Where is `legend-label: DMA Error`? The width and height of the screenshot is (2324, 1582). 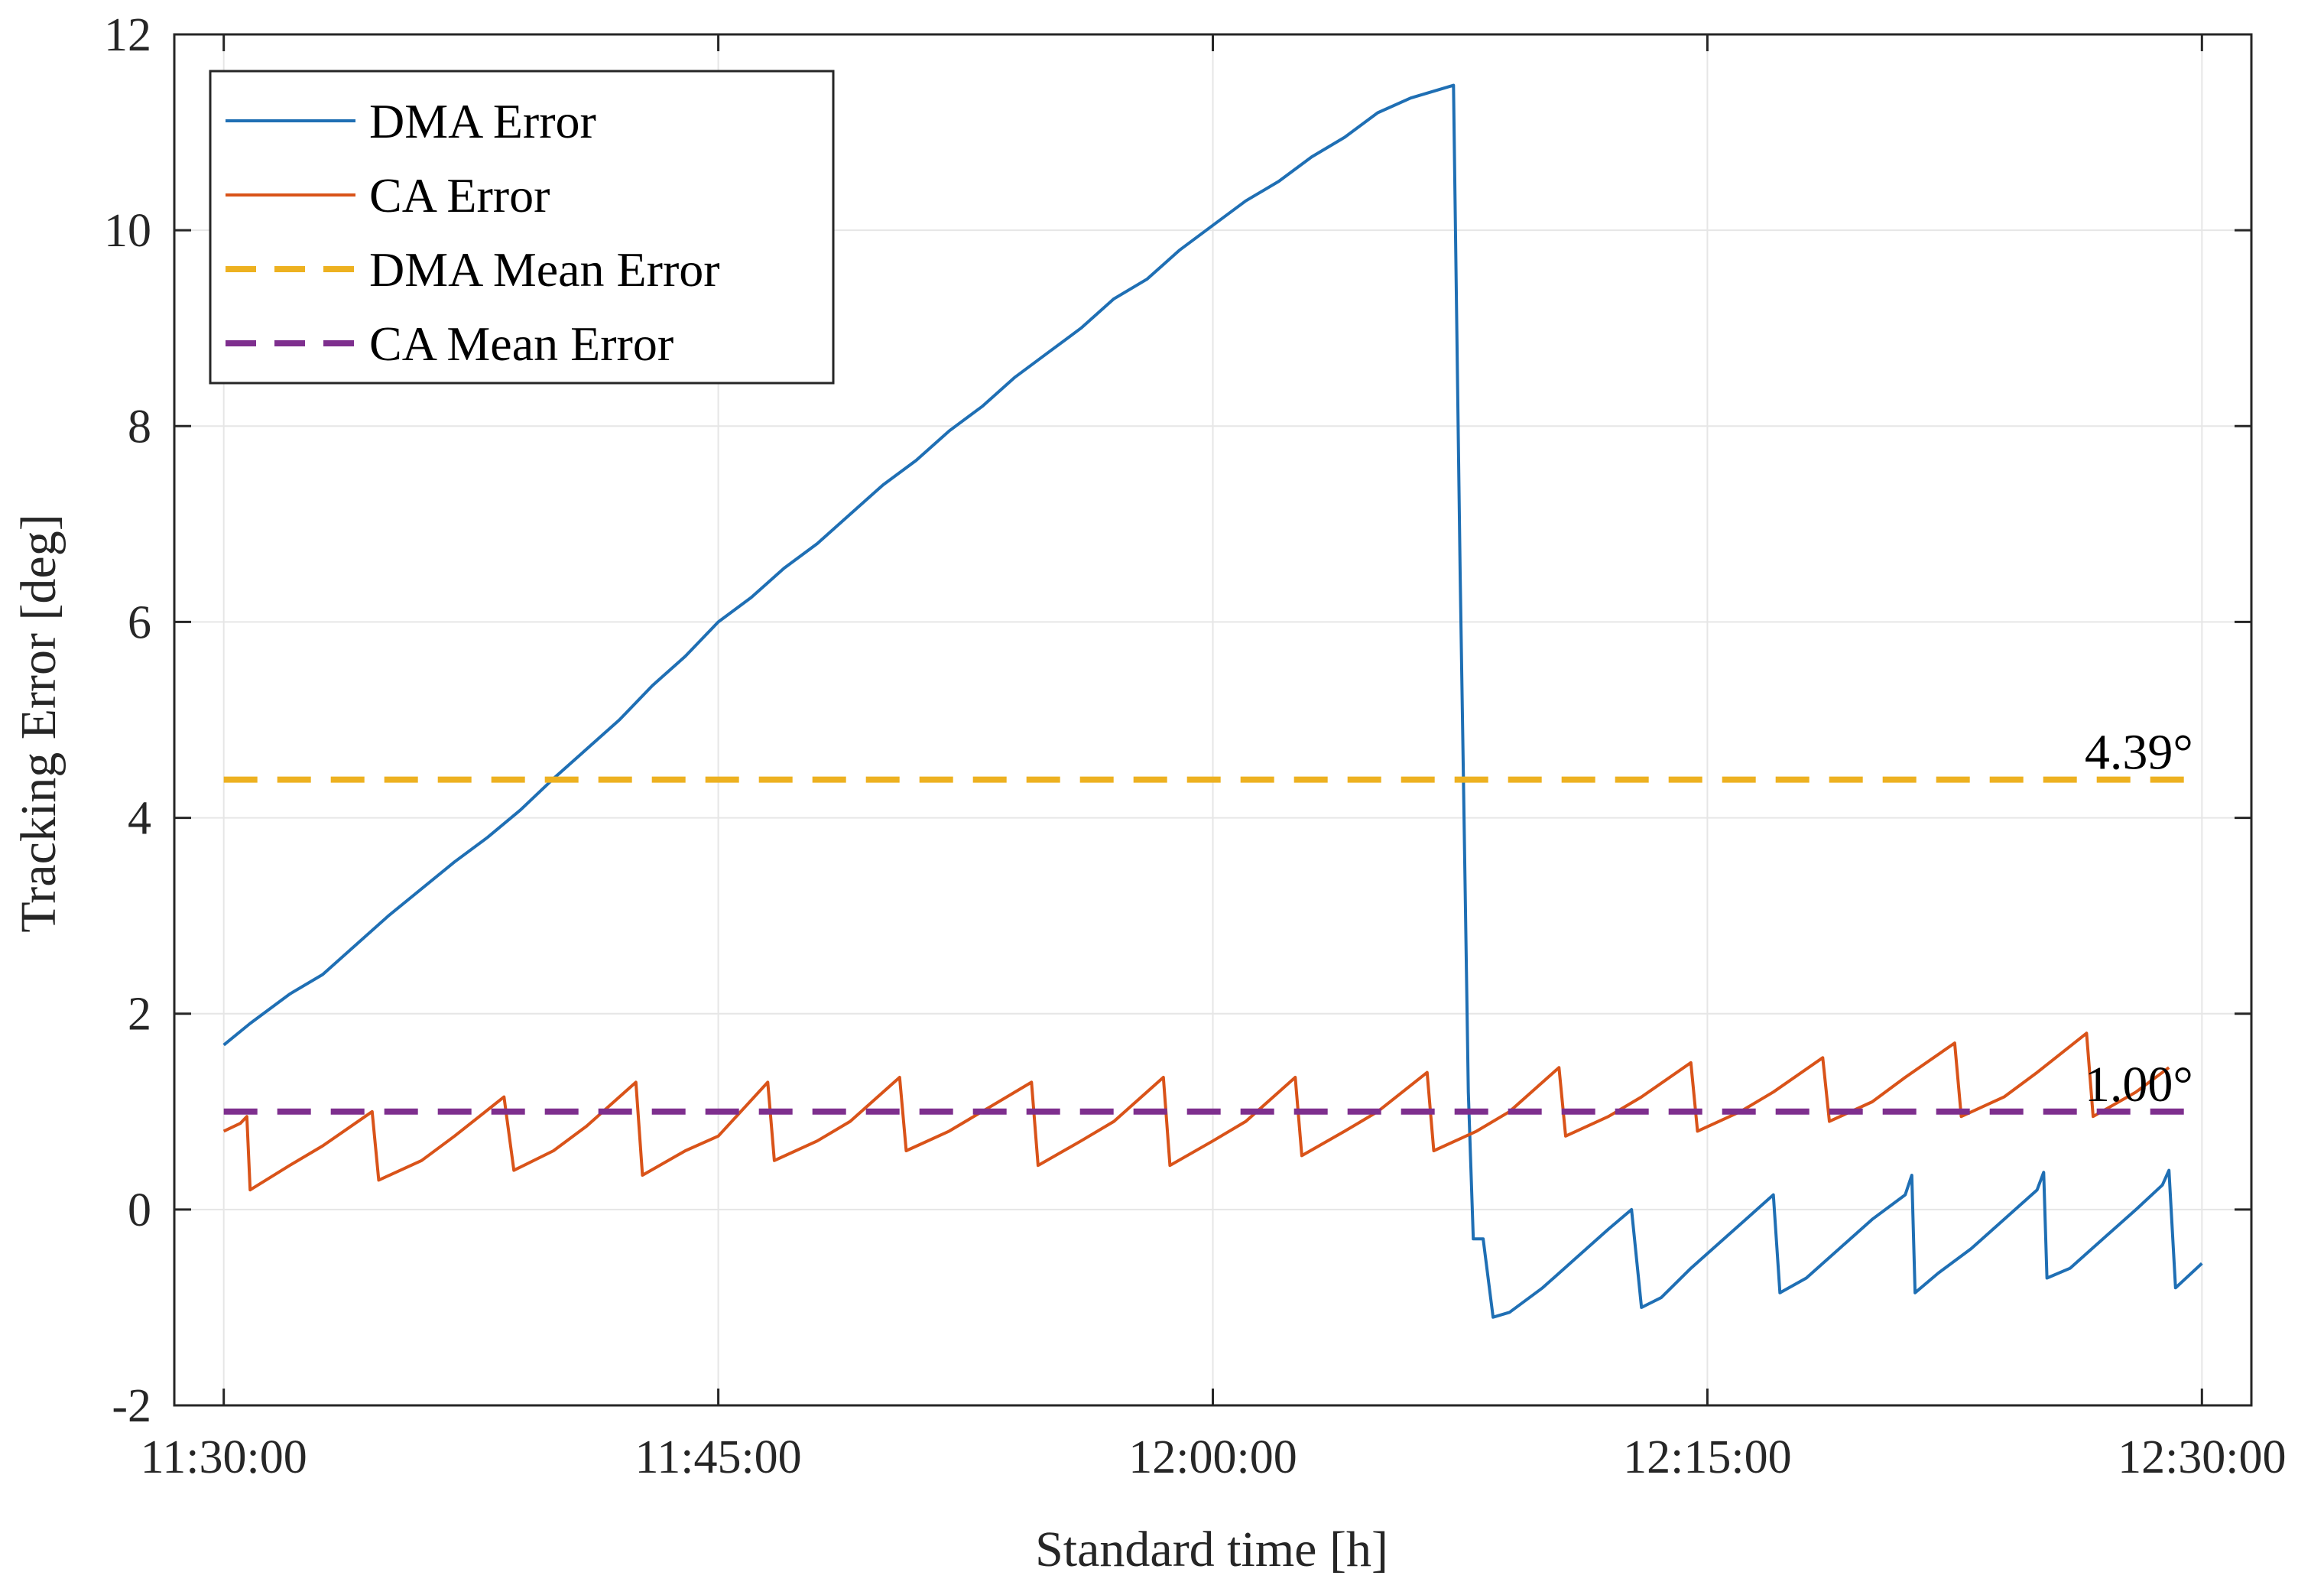
legend-label: DMA Error is located at coordinates (482, 121).